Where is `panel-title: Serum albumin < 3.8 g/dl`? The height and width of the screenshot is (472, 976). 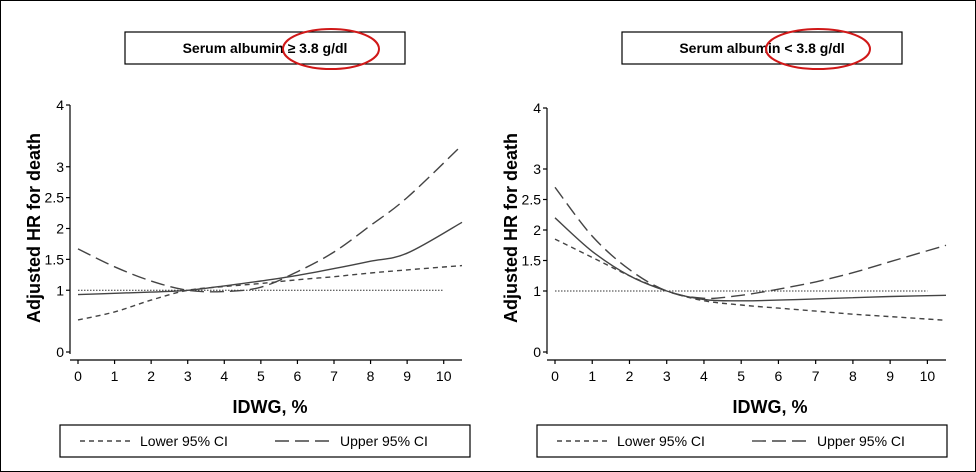 panel-title: Serum albumin < 3.8 g/dl is located at coordinates (761, 48).